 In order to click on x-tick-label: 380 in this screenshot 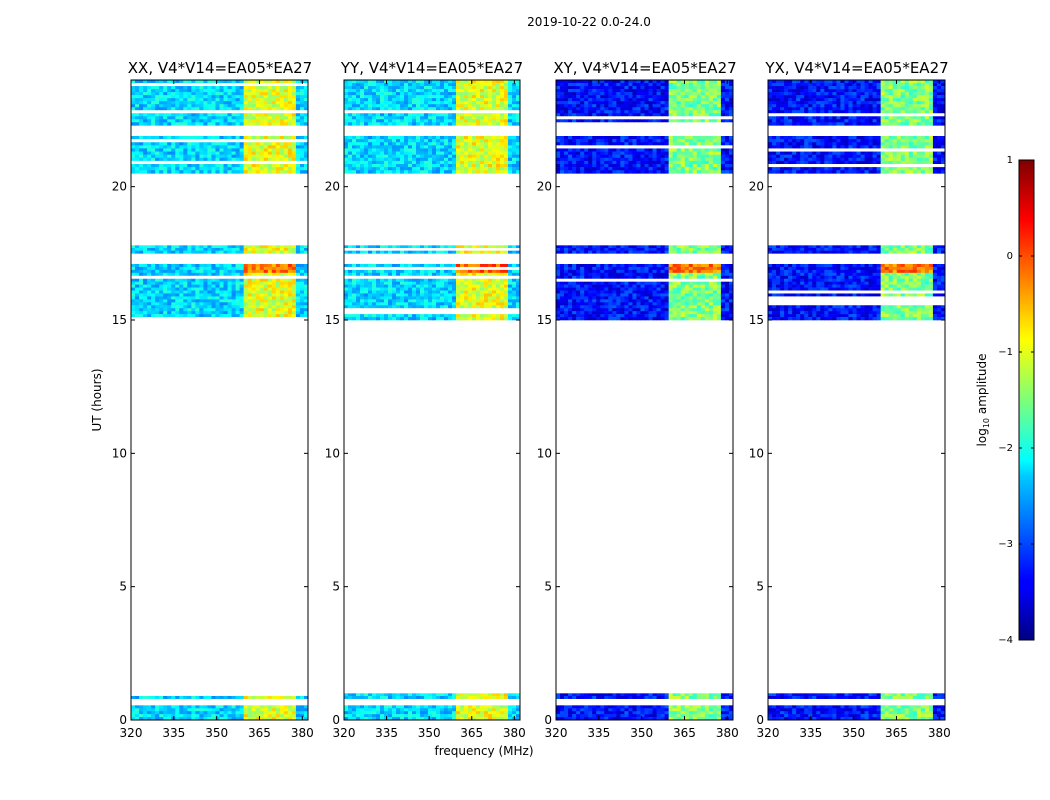, I will do `click(302, 733)`.